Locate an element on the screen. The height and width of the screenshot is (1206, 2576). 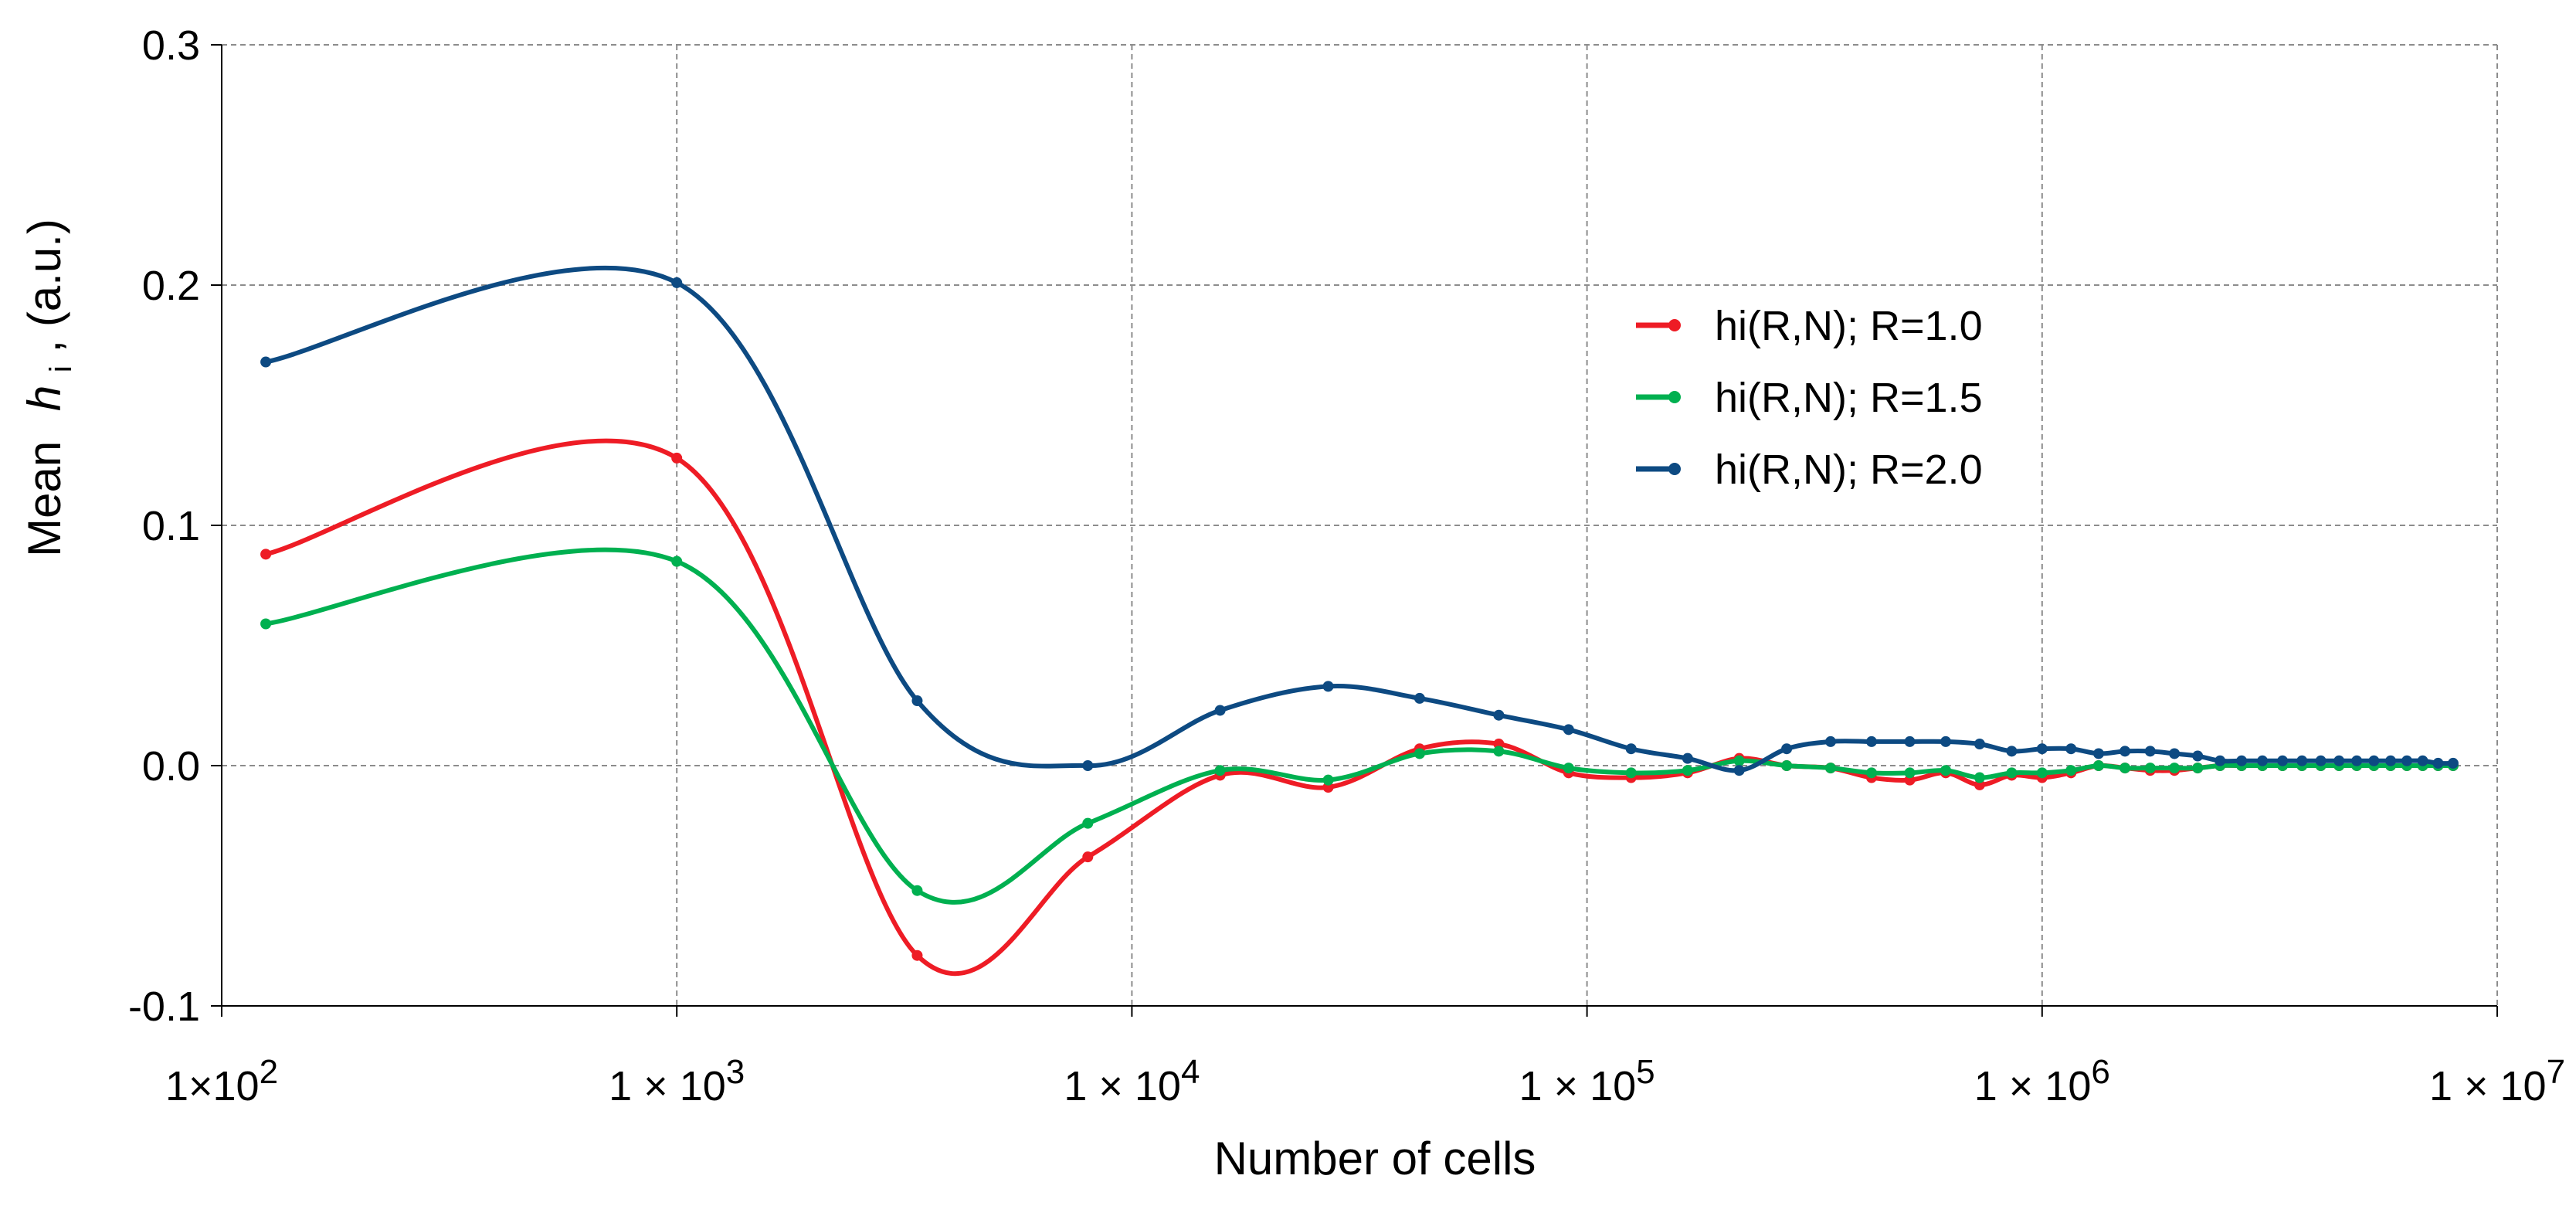
legend-label: hi(R,N); R=2.0 is located at coordinates (1849, 470).